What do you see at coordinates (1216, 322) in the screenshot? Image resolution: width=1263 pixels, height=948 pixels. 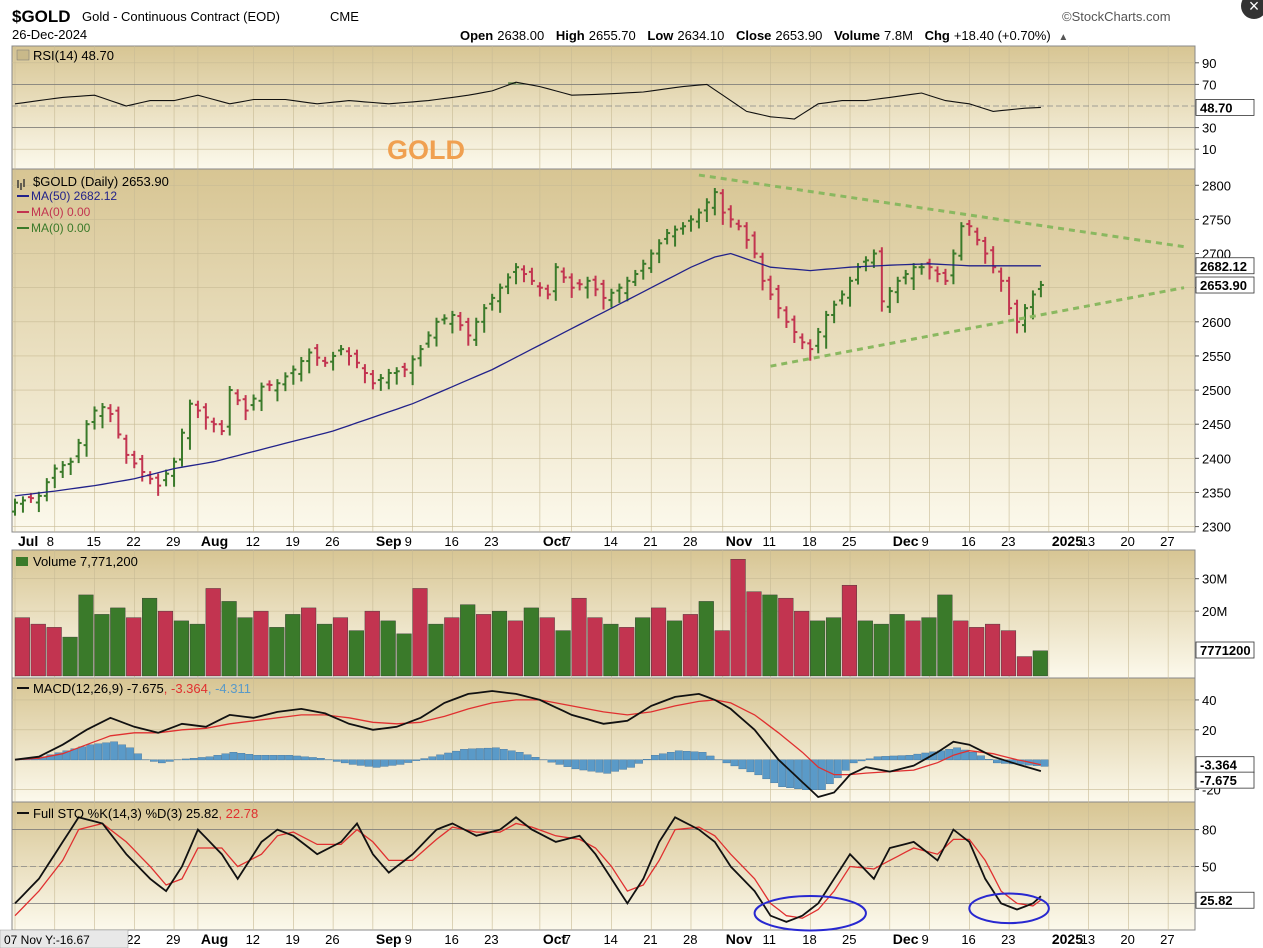 I see `y-tick-label: 2600` at bounding box center [1216, 322].